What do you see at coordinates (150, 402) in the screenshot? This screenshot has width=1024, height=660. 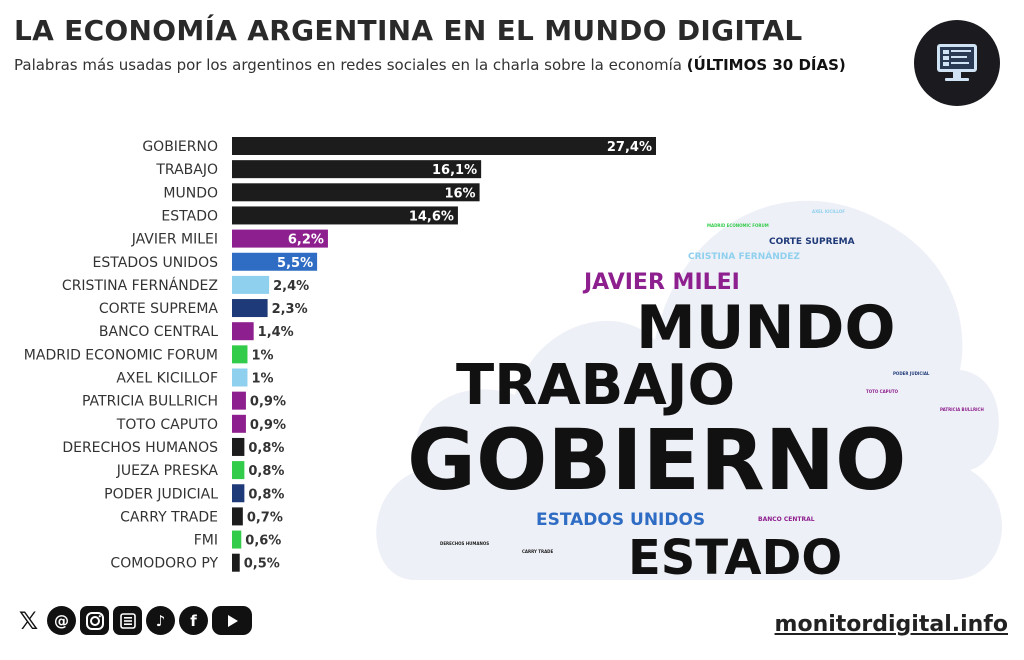 I see `category-label: PATRICIA BULLRICH` at bounding box center [150, 402].